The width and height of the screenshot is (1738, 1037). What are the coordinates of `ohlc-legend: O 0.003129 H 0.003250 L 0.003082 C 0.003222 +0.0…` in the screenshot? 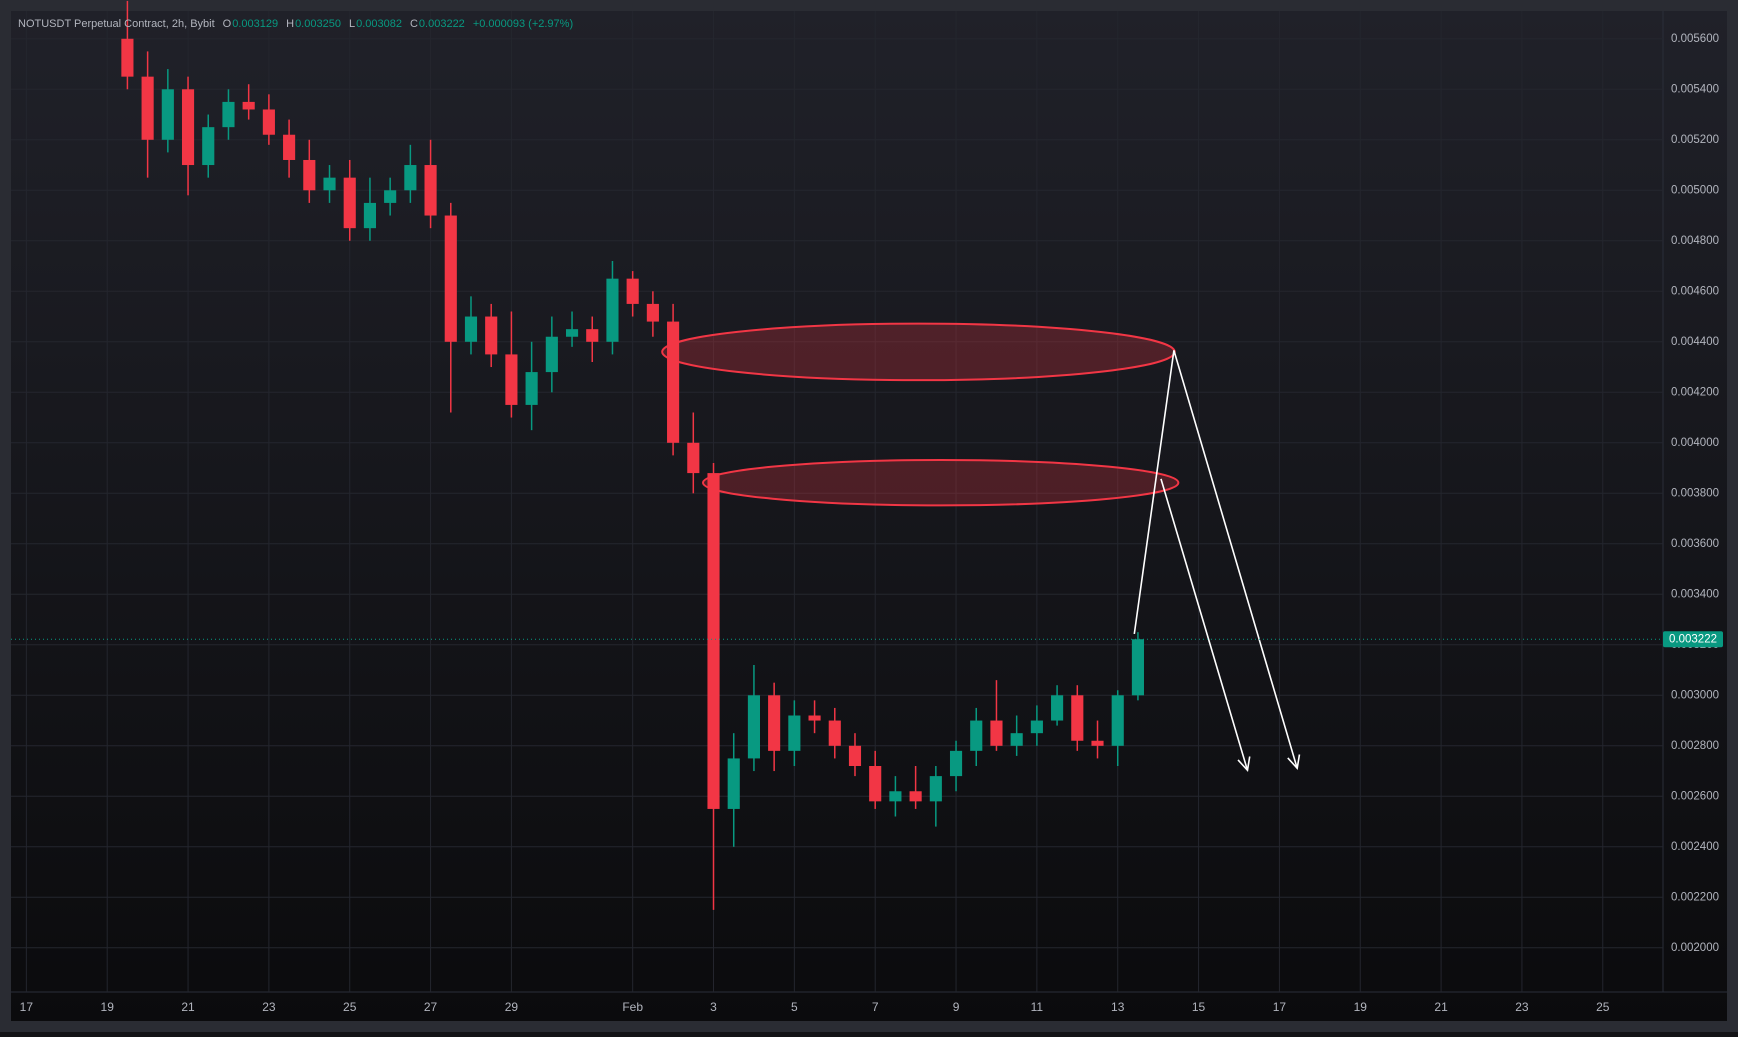 It's located at (398, 24).